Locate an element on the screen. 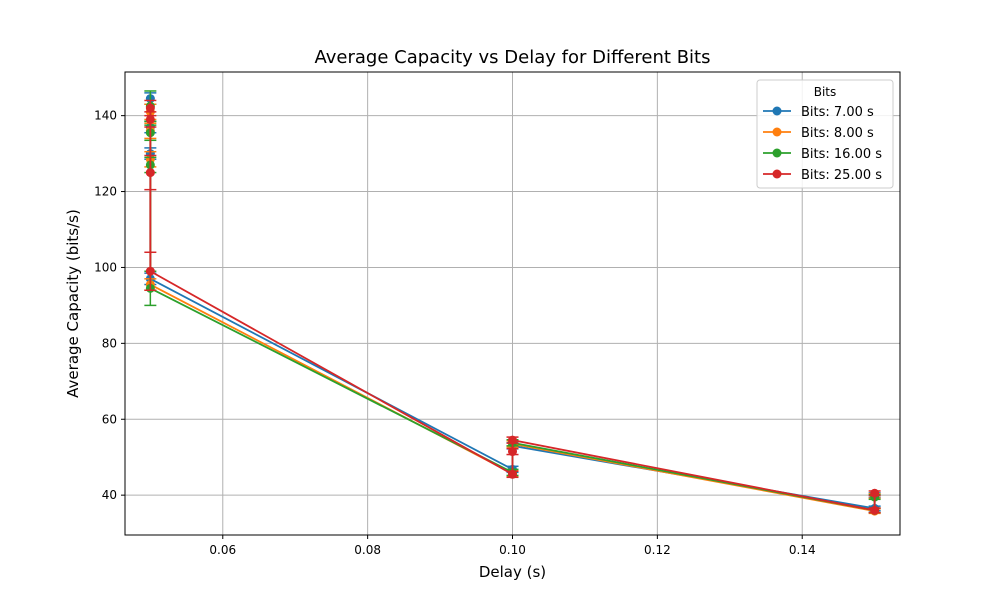  x-tick-label: 0.08 is located at coordinates (367, 550).